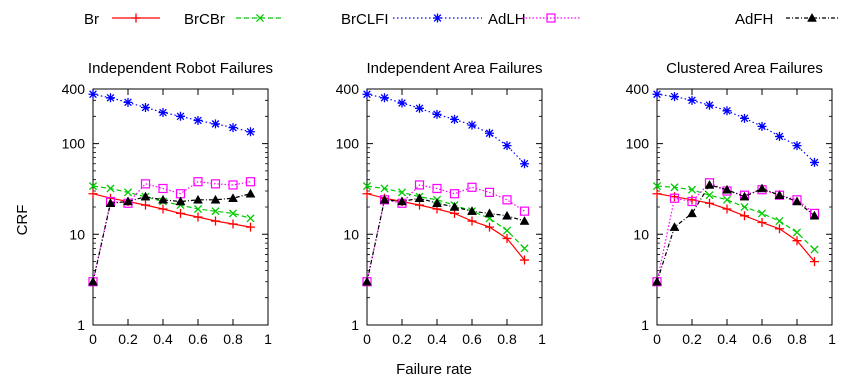  What do you see at coordinates (507, 339) in the screenshot?
I see `x-tick-label: 0.8` at bounding box center [507, 339].